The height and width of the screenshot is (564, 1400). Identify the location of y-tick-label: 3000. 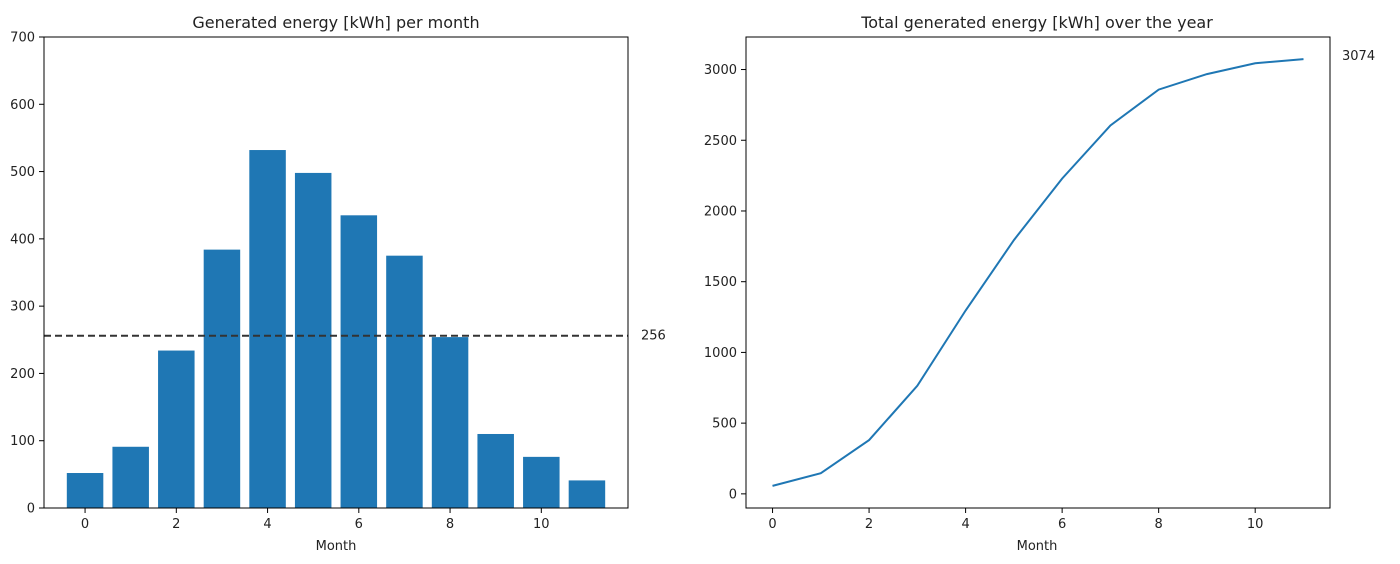
(720, 70).